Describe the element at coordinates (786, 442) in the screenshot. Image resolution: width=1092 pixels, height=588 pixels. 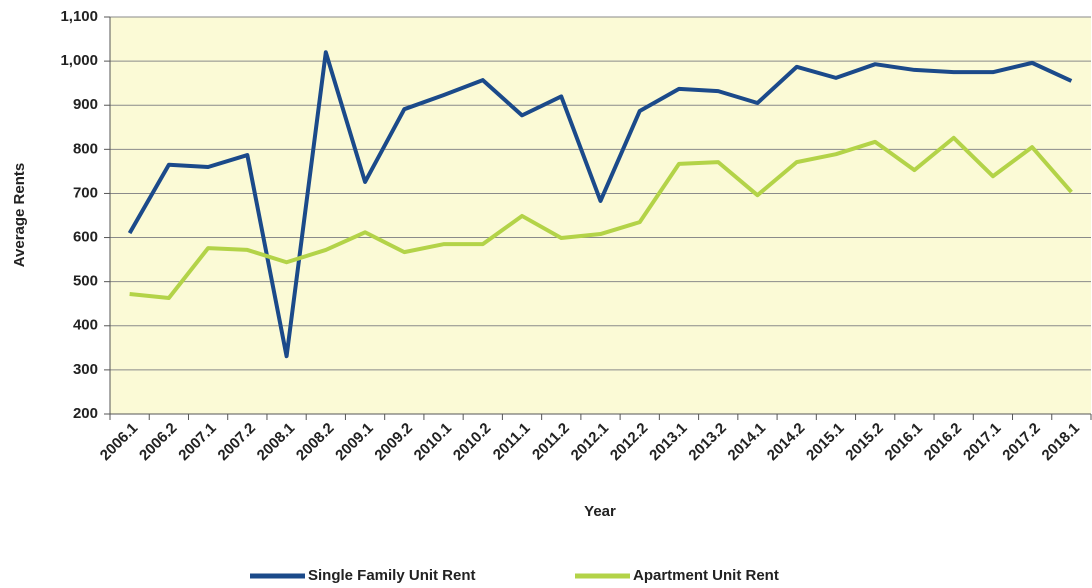
I see `x-tick-label: 2014.2` at that location.